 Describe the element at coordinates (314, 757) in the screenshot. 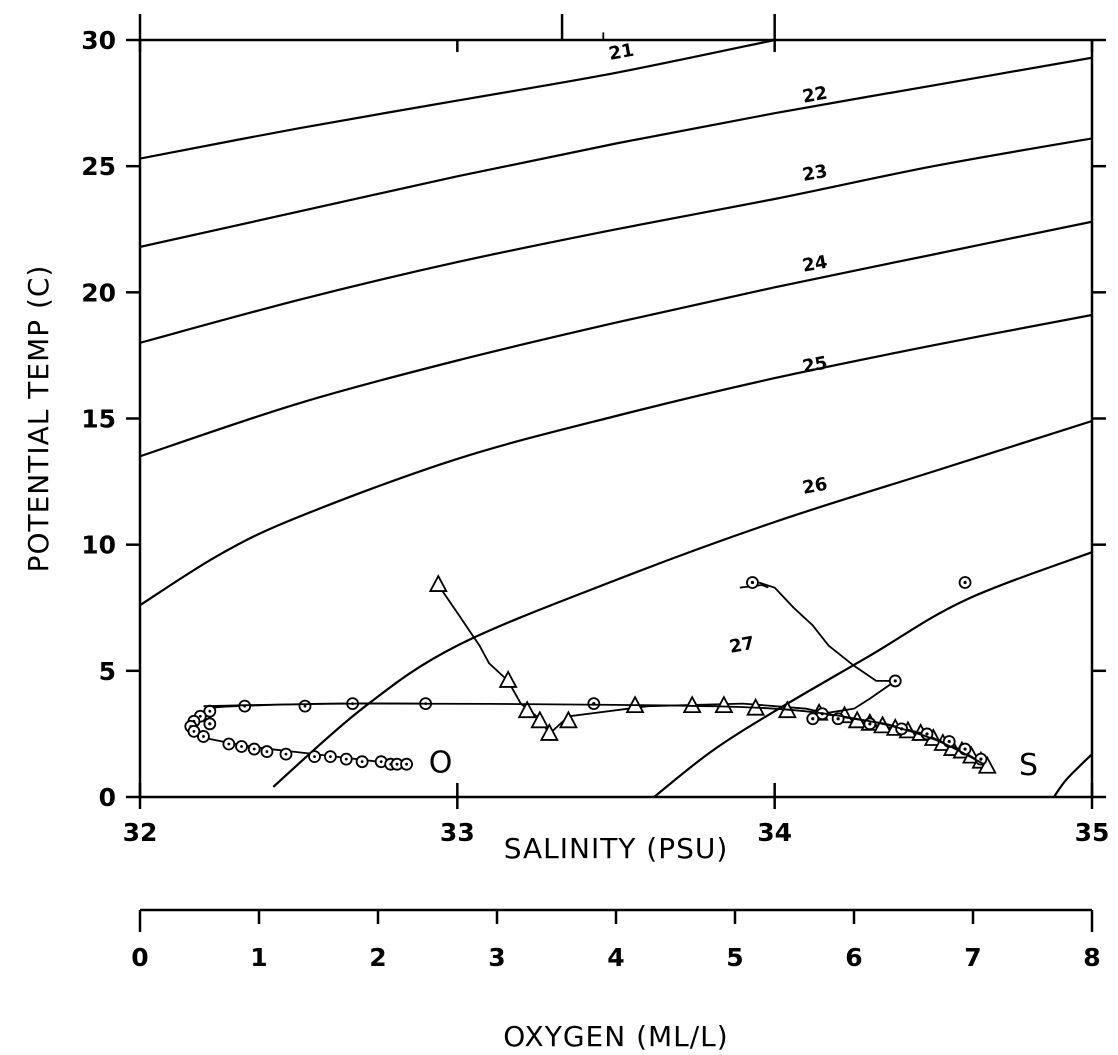

I see `series-2-dot-circle-point-15-center` at that location.